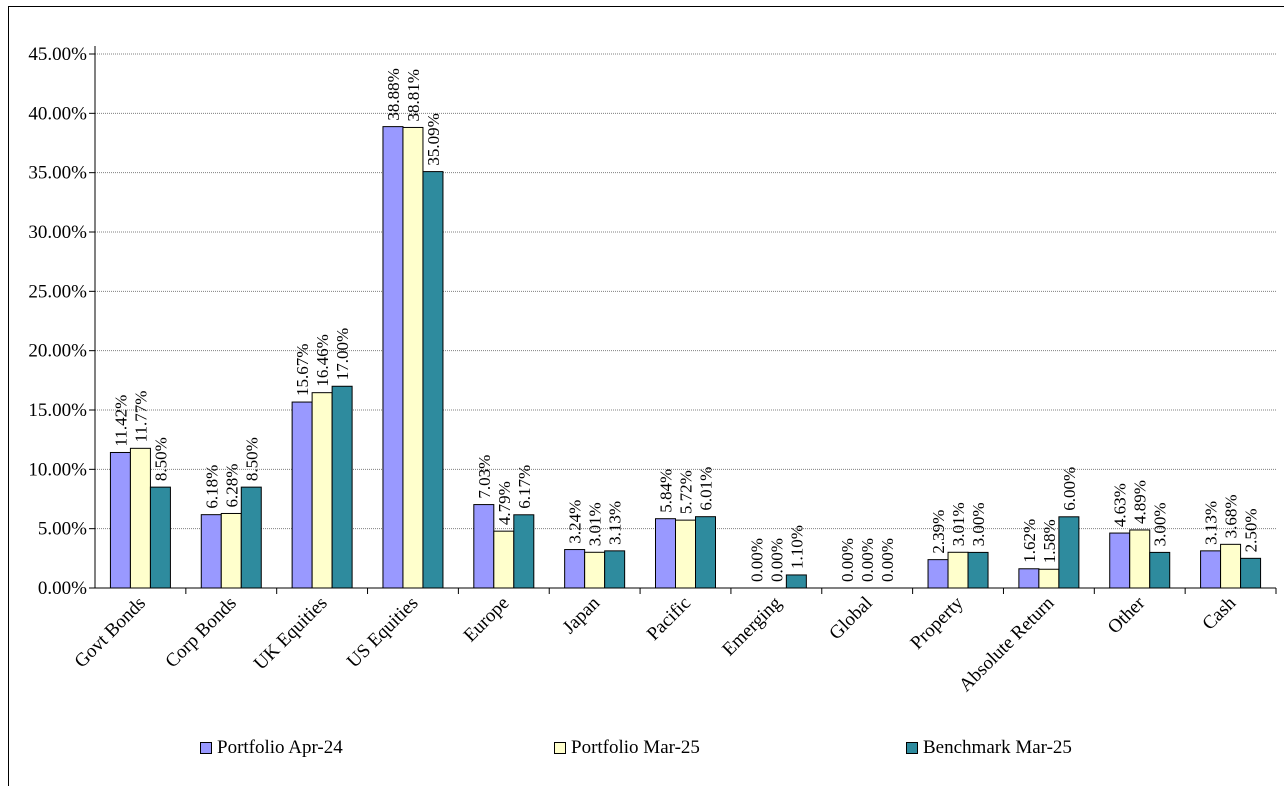  I want to click on y-tick-label: 20.00%, so click(57, 351).